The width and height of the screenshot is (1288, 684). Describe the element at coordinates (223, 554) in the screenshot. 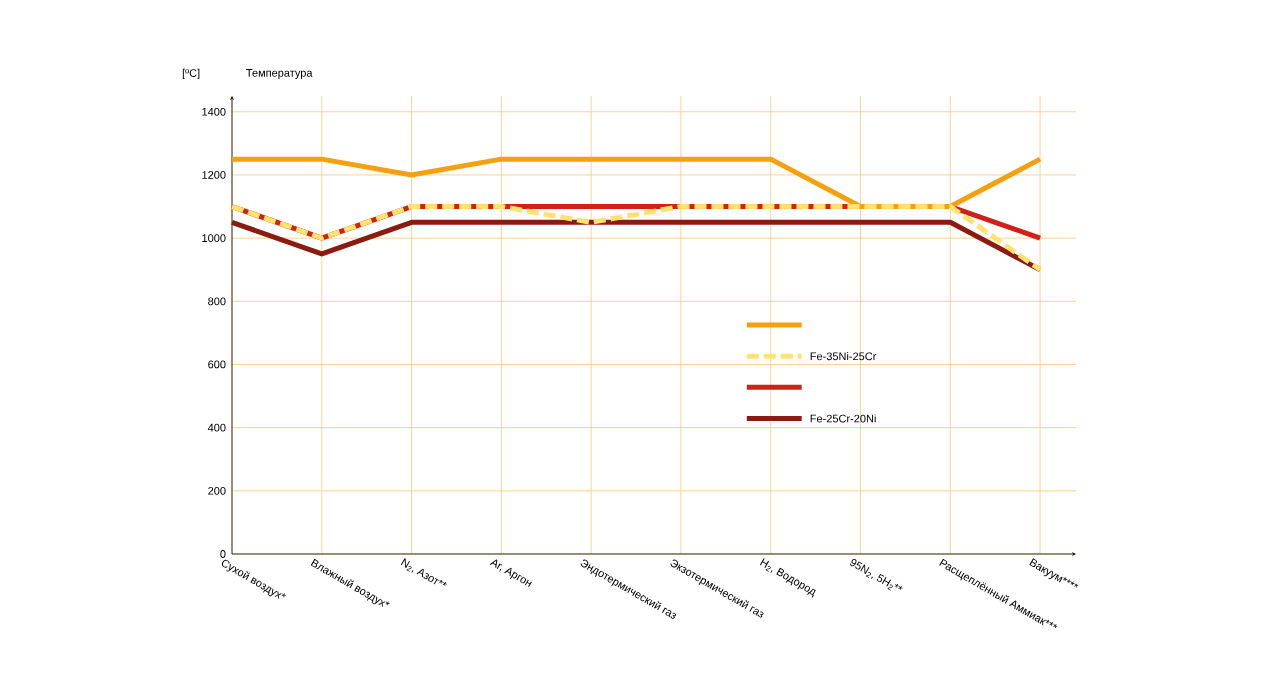

I see `y-tick-label: 0` at that location.